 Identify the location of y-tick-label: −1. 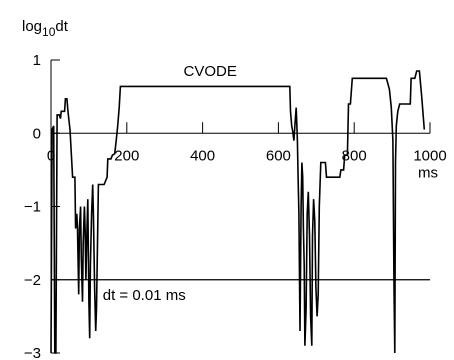
(32, 207).